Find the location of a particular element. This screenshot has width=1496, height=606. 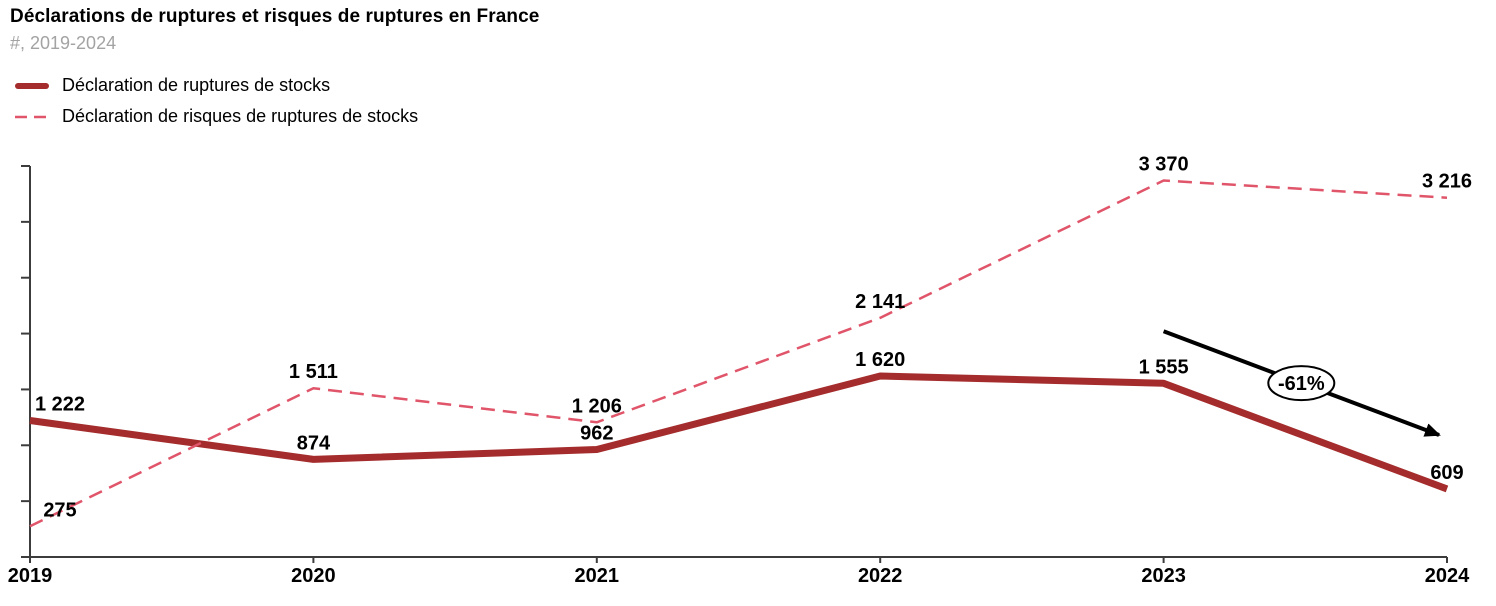

solid-line-swatch-icon is located at coordinates (33, 86).